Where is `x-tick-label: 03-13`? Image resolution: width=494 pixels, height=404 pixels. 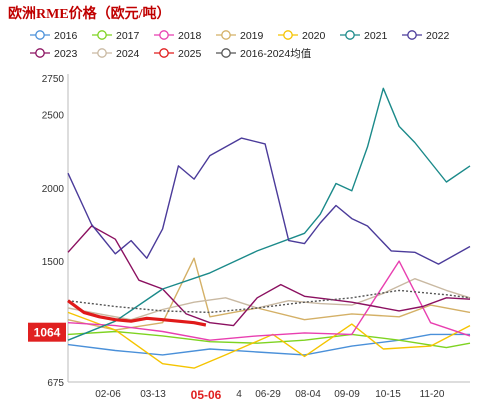 x-tick-label: 03-13 is located at coordinates (153, 394).